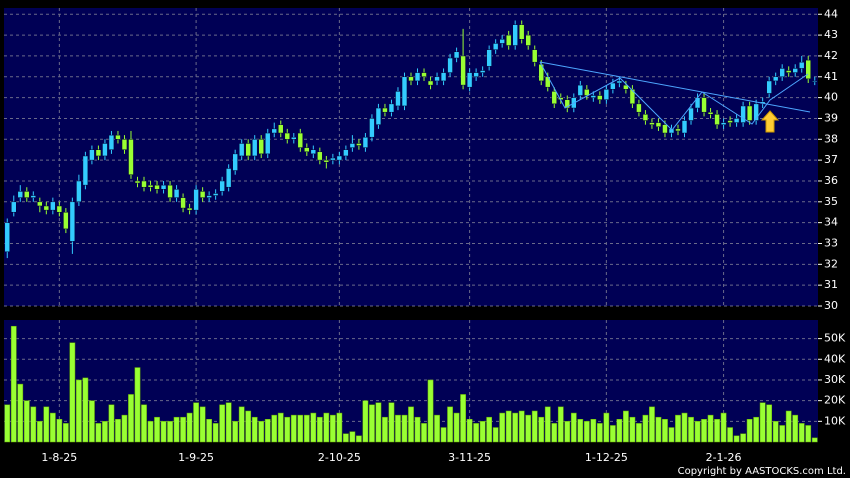 The height and width of the screenshot is (478, 850). I want to click on copyright: Copyright by AASTOCKS.com Ltd., so click(762, 471).